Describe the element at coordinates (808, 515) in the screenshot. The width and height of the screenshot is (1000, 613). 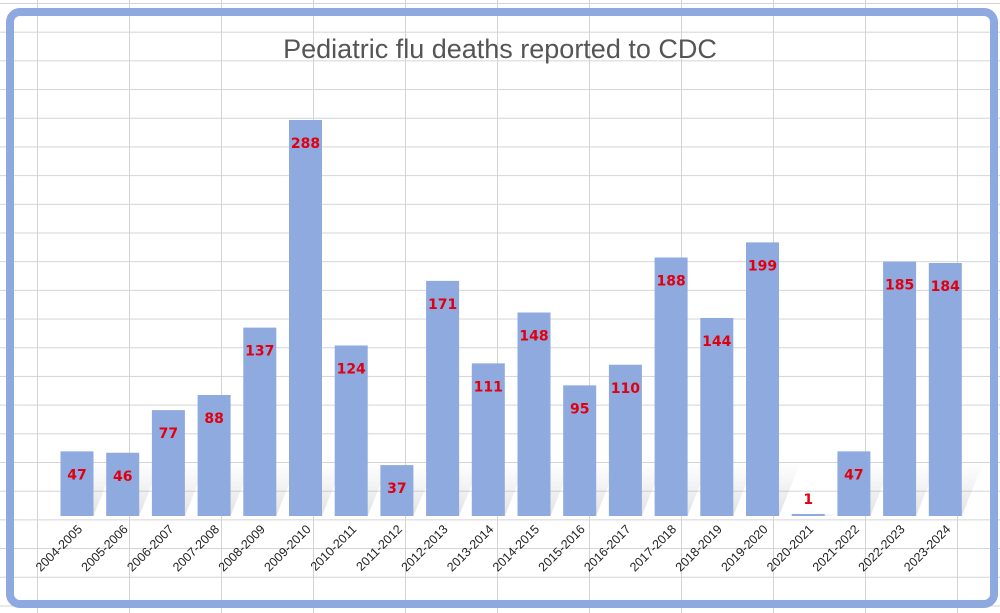
I see `bar-2020-2021` at that location.